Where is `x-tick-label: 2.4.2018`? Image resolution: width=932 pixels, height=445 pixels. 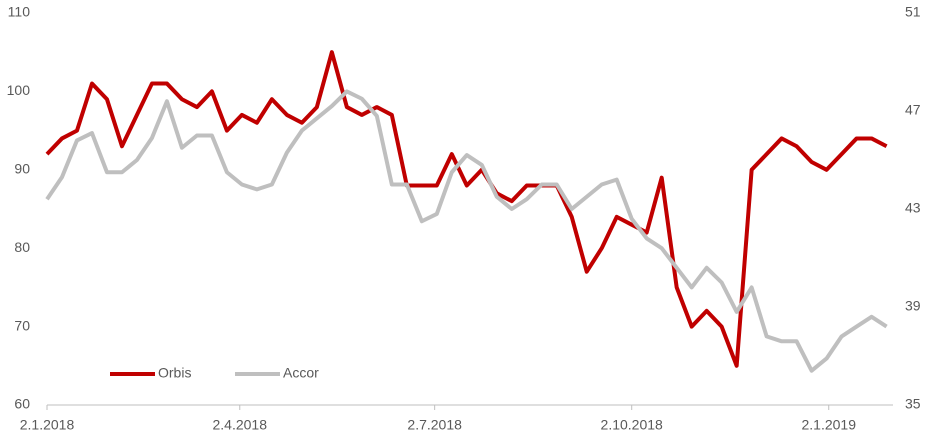 x-tick-label: 2.4.2018 is located at coordinates (240, 425).